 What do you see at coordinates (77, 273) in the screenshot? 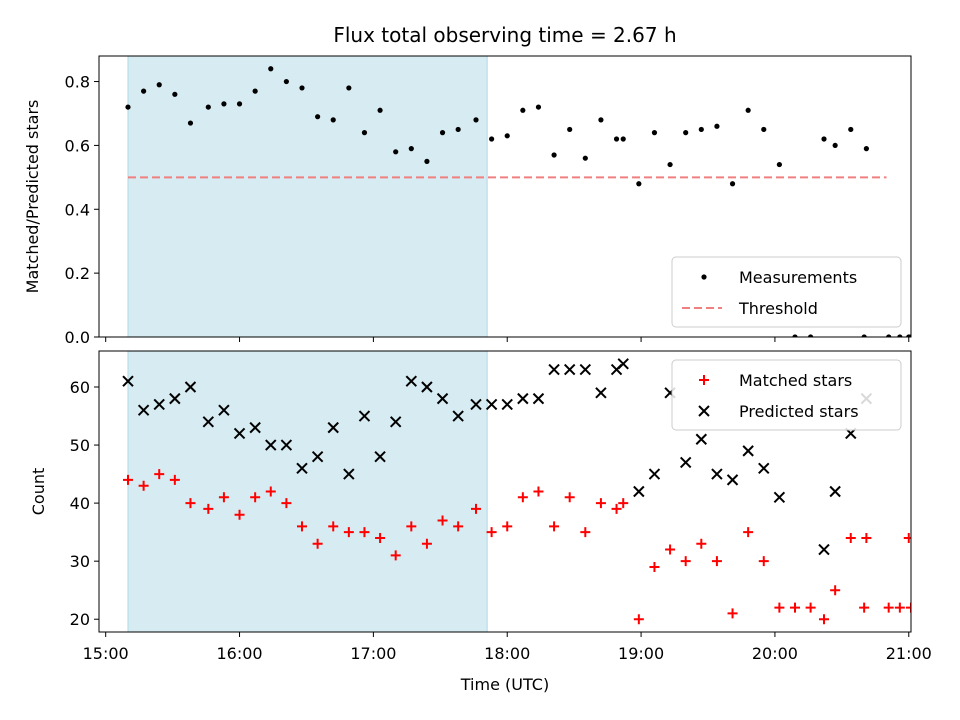
I see `y-tick-label: 0.2` at bounding box center [77, 273].